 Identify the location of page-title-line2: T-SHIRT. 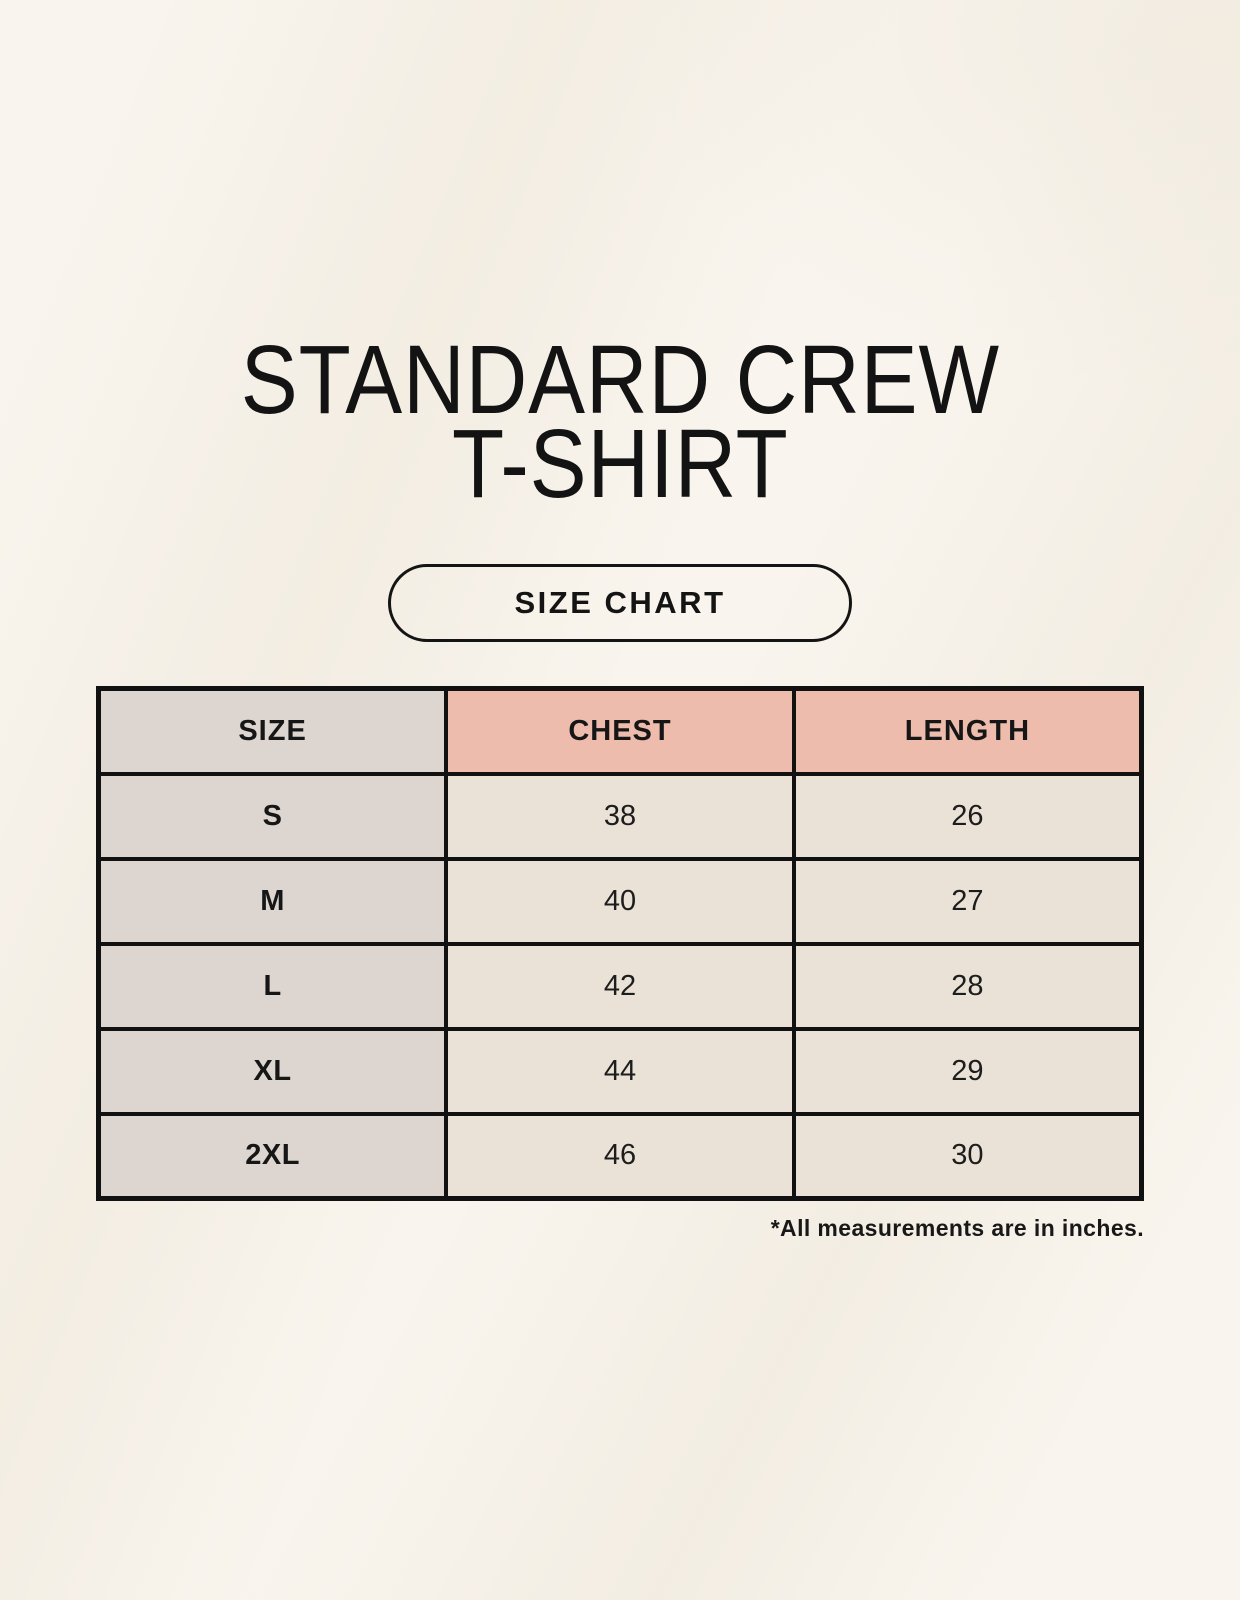
(620, 463).